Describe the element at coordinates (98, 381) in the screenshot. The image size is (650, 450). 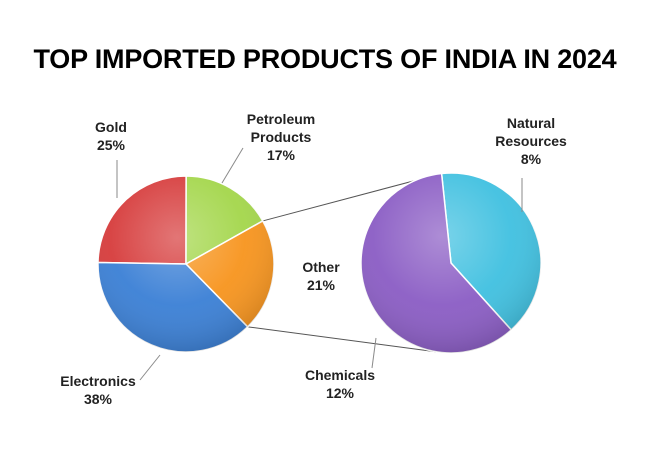
I see `label-electronics-line-1: Electronics` at that location.